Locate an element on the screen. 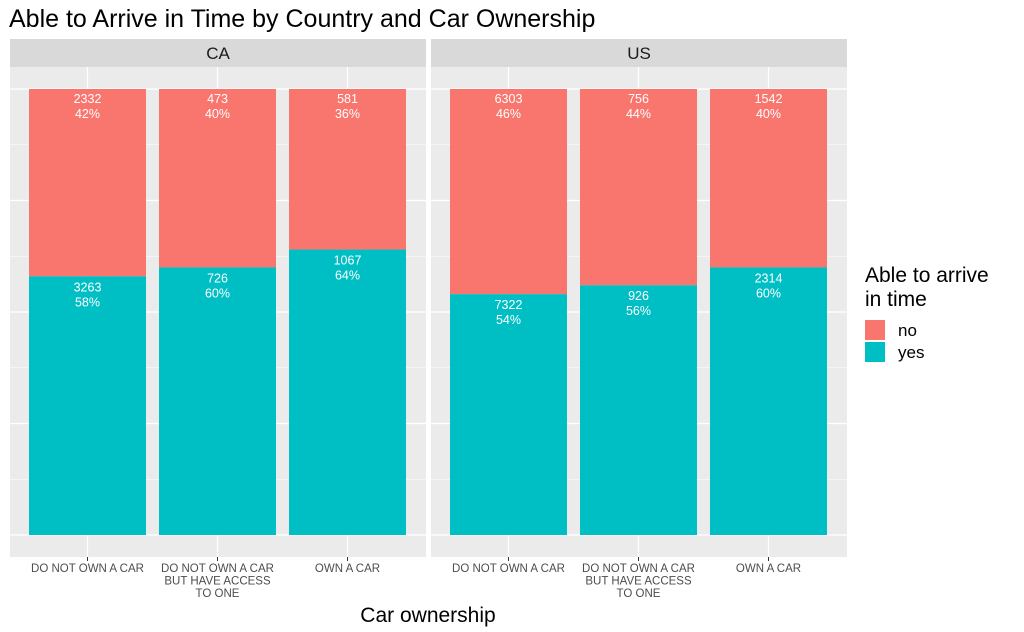 The height and width of the screenshot is (632, 1024). bar-label-yes-pct: 58% is located at coordinates (87, 302).